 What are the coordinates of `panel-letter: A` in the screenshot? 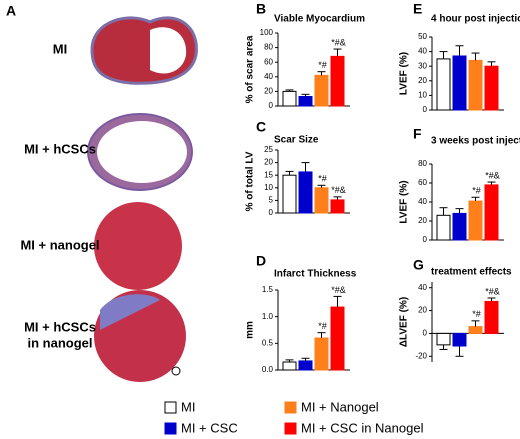 It's located at (11, 11).